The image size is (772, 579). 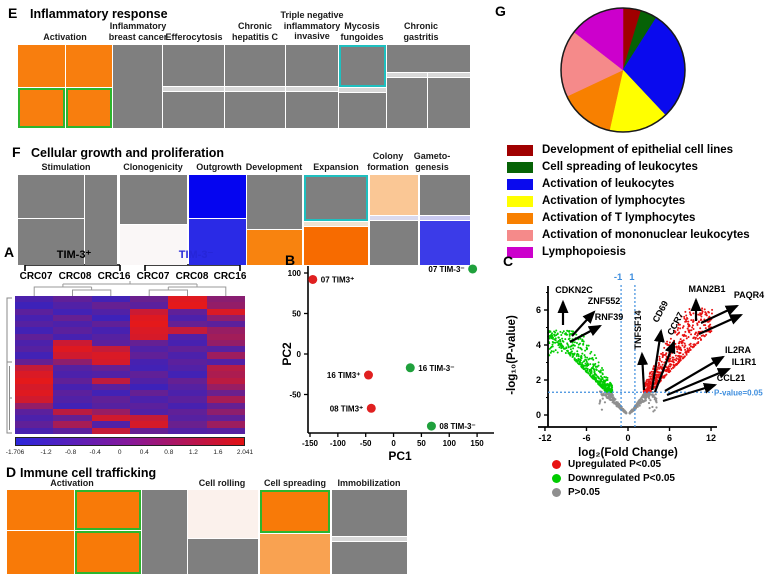 I want to click on treemap-column-header: Cell spreading, so click(x=295, y=483).